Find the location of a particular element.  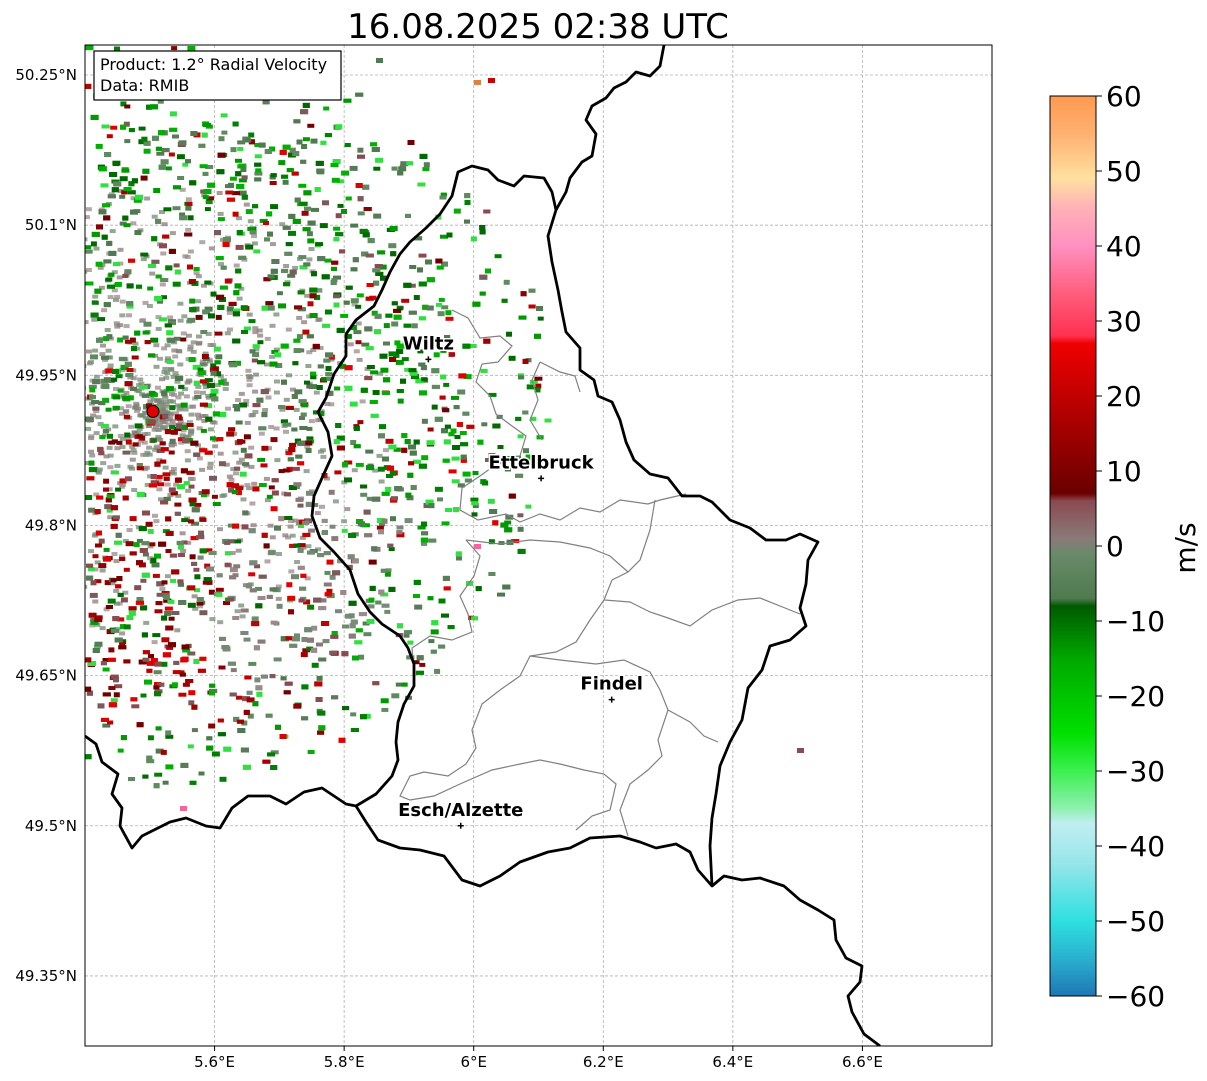

city-label: Wiltz is located at coordinates (428, 343).